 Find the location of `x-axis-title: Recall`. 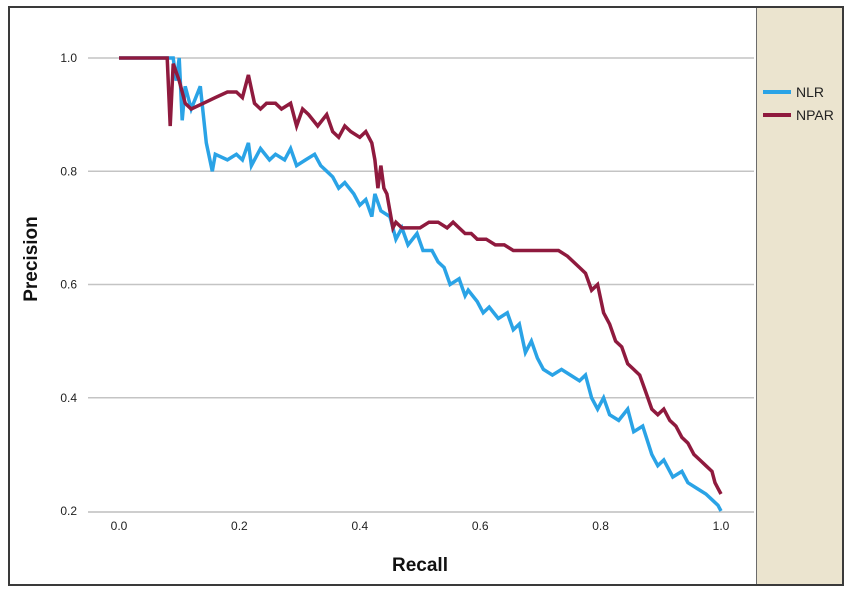

x-axis-title: Recall is located at coordinates (420, 565).